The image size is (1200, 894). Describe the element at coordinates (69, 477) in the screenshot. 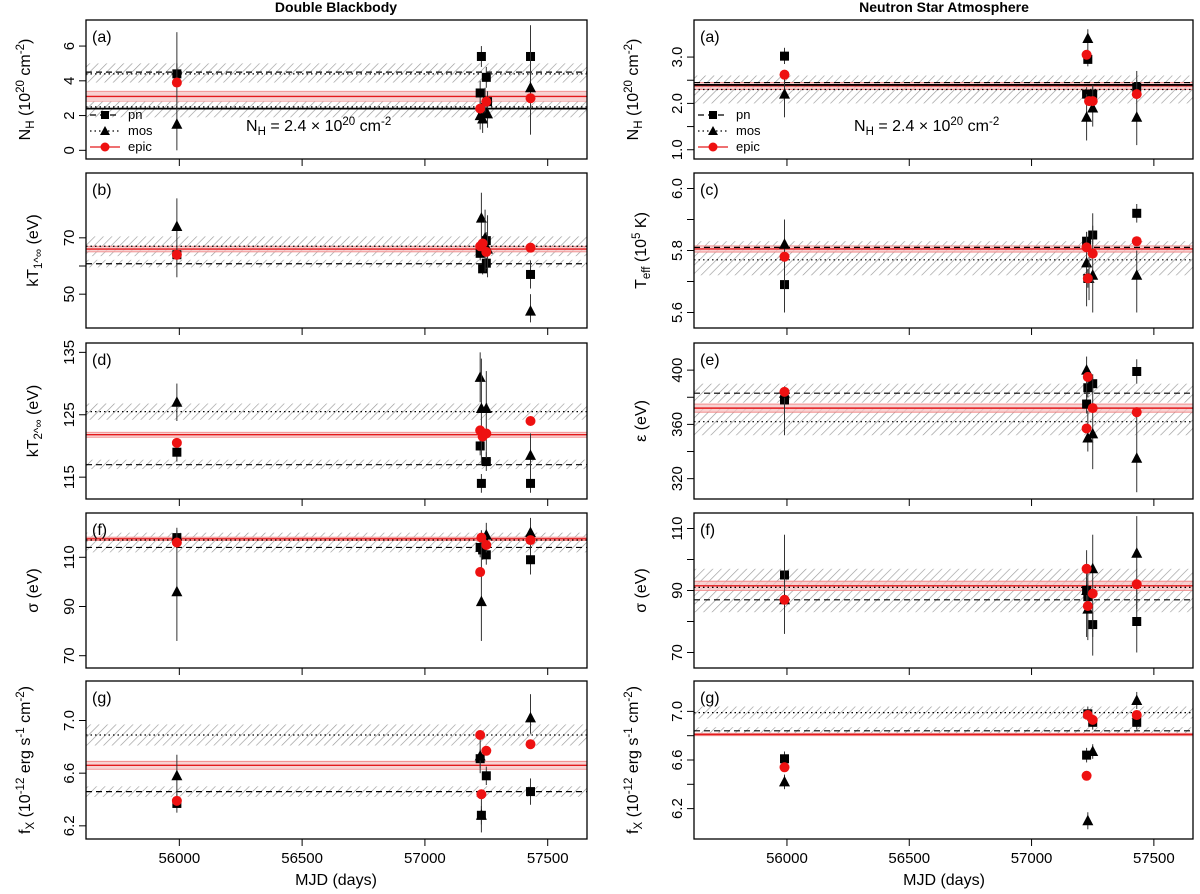

I see `y-tick-label: 115` at that location.